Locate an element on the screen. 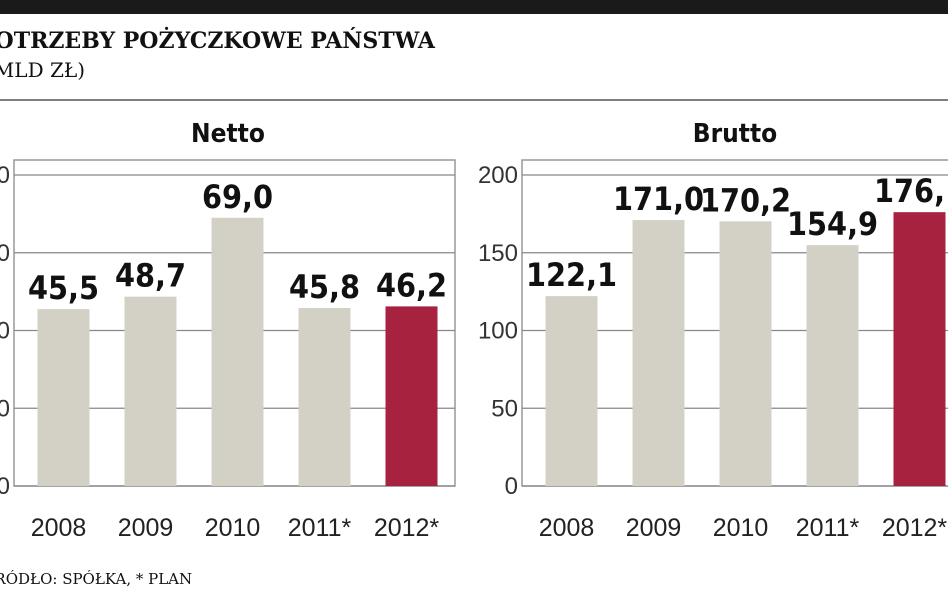 This screenshot has width=948, height=593. value-label: 46,2 is located at coordinates (411, 285).